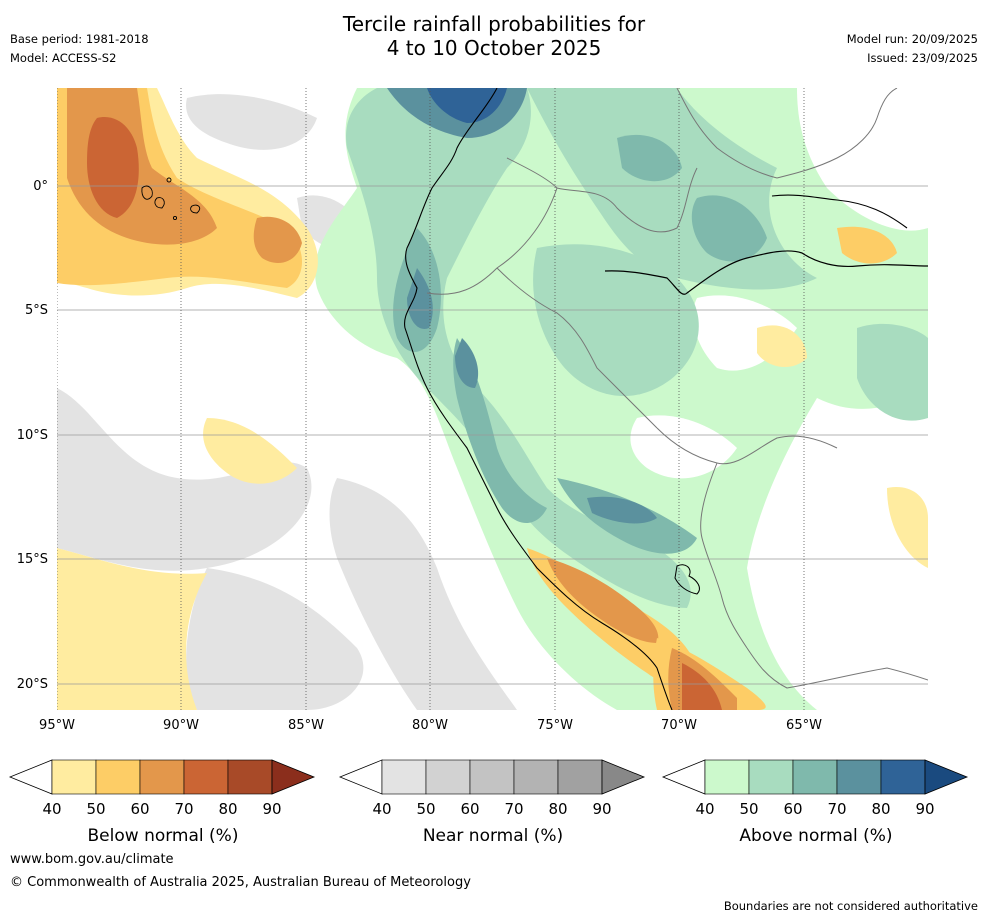 The width and height of the screenshot is (988, 919). Describe the element at coordinates (430, 725) in the screenshot. I see `lon-label: 80°W` at that location.